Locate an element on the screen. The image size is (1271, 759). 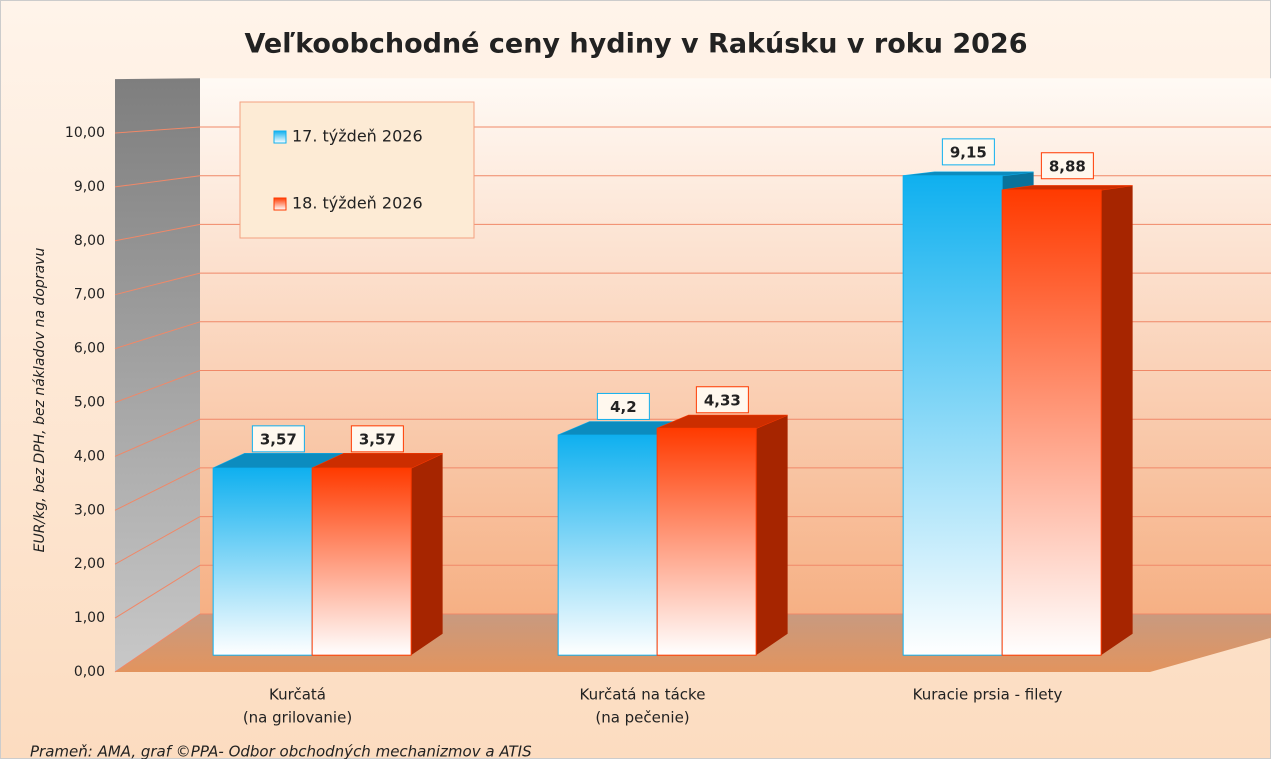
y-tick-label: 7,00 is located at coordinates (89, 295).